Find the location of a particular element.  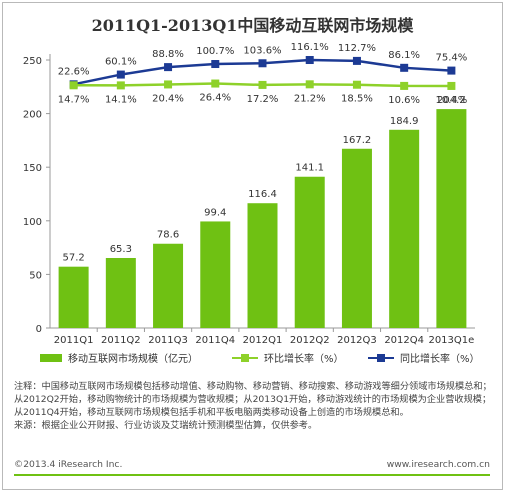

yoy-label: 112.7% is located at coordinates (357, 48).